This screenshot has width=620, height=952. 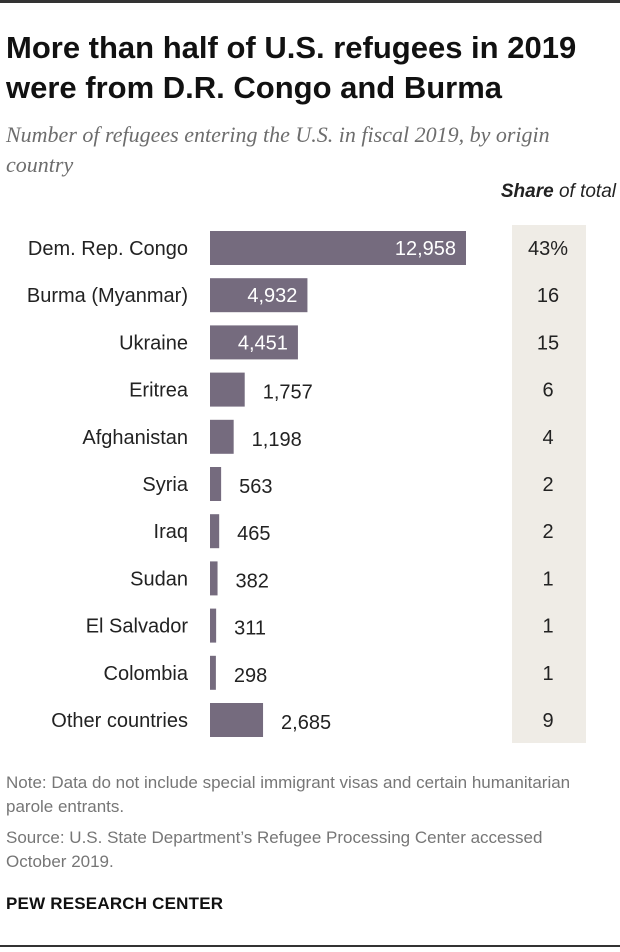 What do you see at coordinates (165, 485) in the screenshot?
I see `category-label: Syria` at bounding box center [165, 485].